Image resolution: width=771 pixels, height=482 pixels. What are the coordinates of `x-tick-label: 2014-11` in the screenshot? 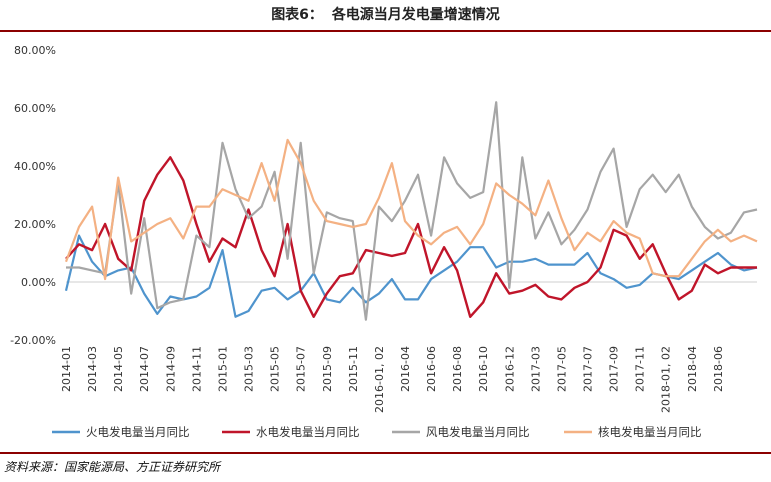 It's located at (196, 369).